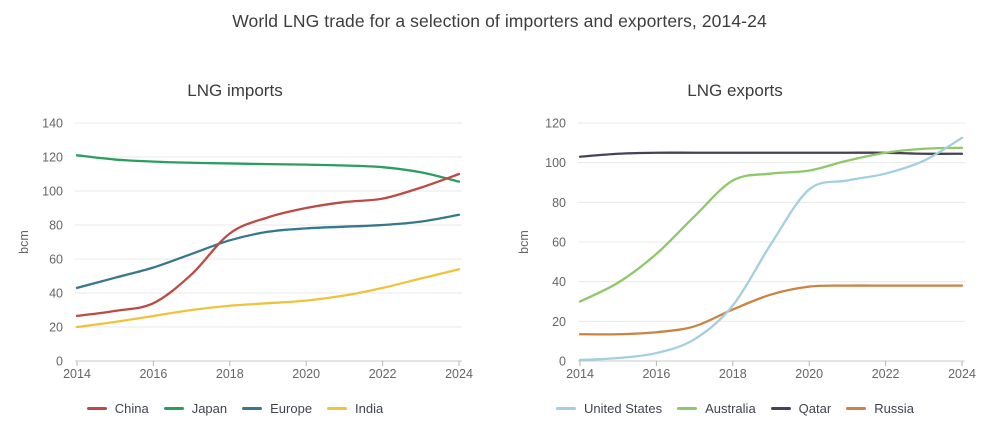  Describe the element at coordinates (52, 124) in the screenshot. I see `y-tick-label: 140` at that location.